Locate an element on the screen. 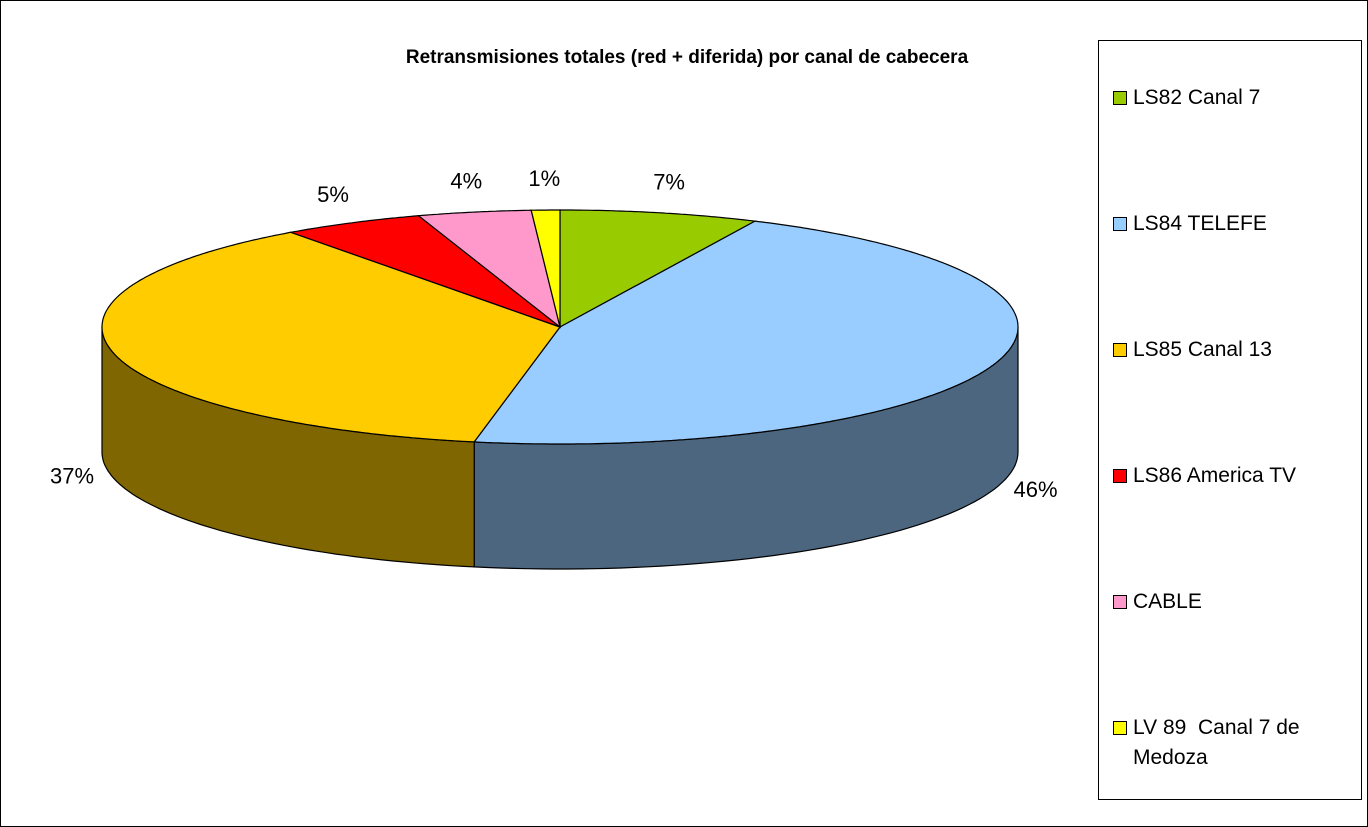 Image resolution: width=1368 pixels, height=827 pixels. legend-item: LS82 Canal 7 is located at coordinates (1233, 98).